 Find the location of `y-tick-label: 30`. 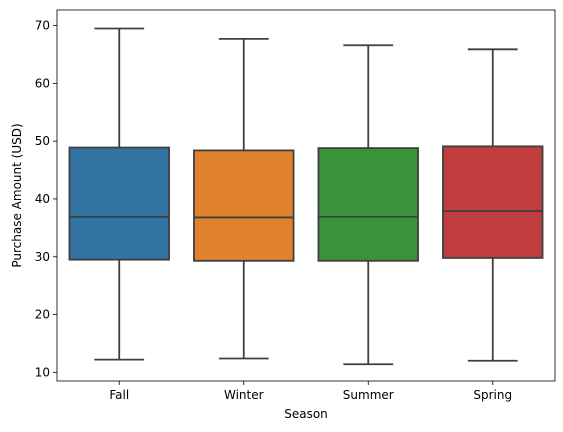

y-tick-label: 30 is located at coordinates (42, 257).